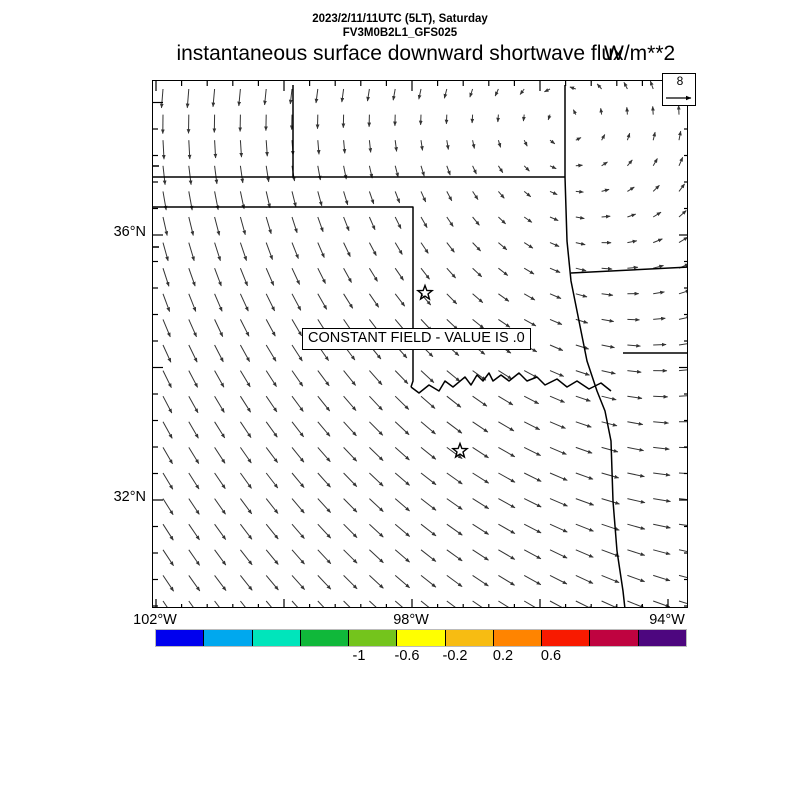  Describe the element at coordinates (551, 656) in the screenshot. I see `colorbar-tick-label: 0.6` at that location.